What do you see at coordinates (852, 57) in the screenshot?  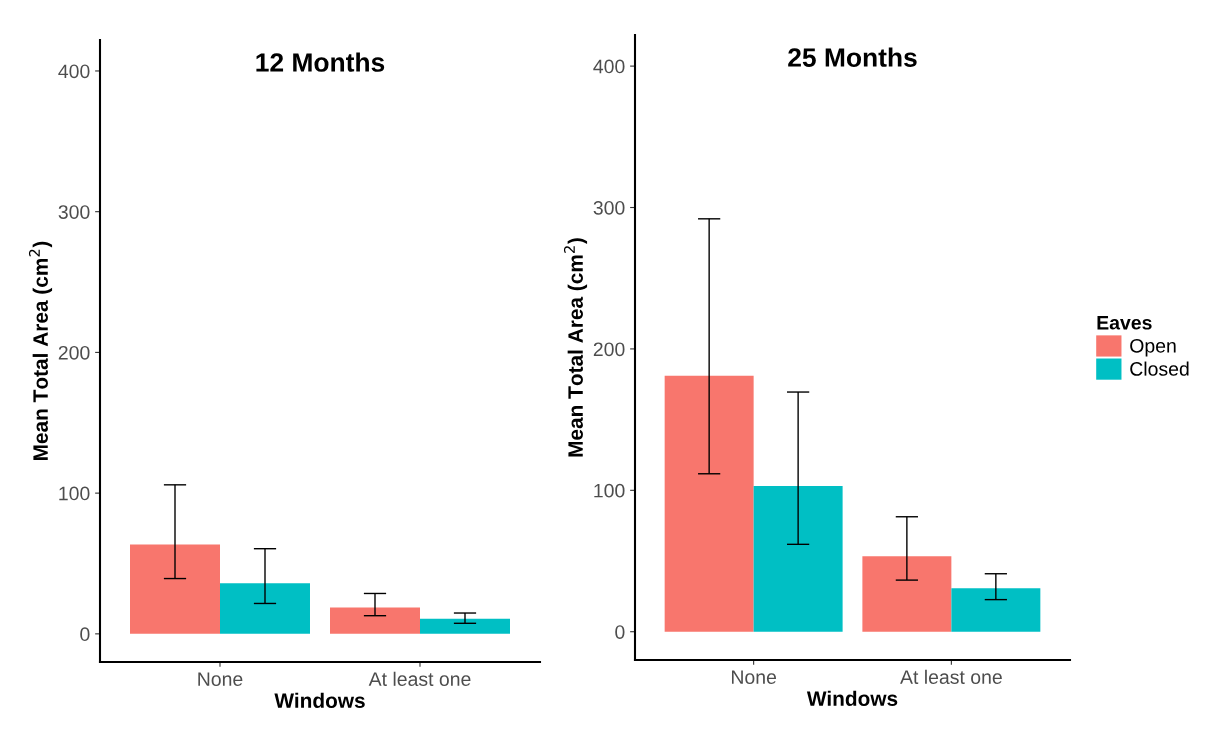 I see `chart-title: 25 Months` at bounding box center [852, 57].